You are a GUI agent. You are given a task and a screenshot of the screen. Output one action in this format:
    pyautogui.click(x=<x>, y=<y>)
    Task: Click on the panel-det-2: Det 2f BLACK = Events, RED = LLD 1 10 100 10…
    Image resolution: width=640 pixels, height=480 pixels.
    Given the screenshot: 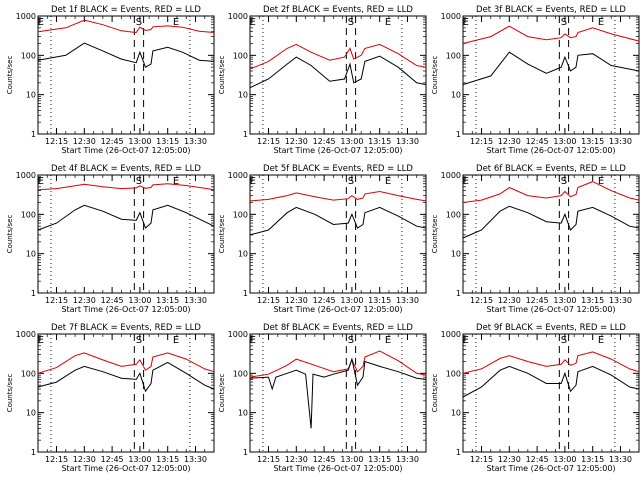 What is the action you would take?
    pyautogui.click(x=322, y=80)
    